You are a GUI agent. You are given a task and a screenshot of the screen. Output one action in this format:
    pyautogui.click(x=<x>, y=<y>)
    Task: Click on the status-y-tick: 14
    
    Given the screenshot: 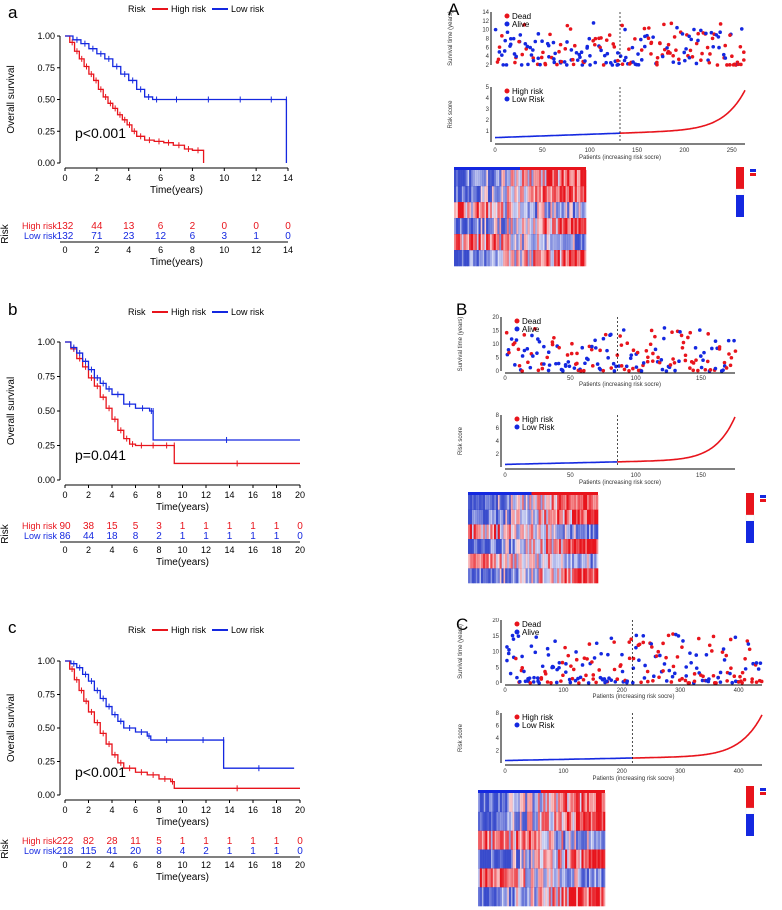 What is the action you would take?
    pyautogui.click(x=485, y=13)
    